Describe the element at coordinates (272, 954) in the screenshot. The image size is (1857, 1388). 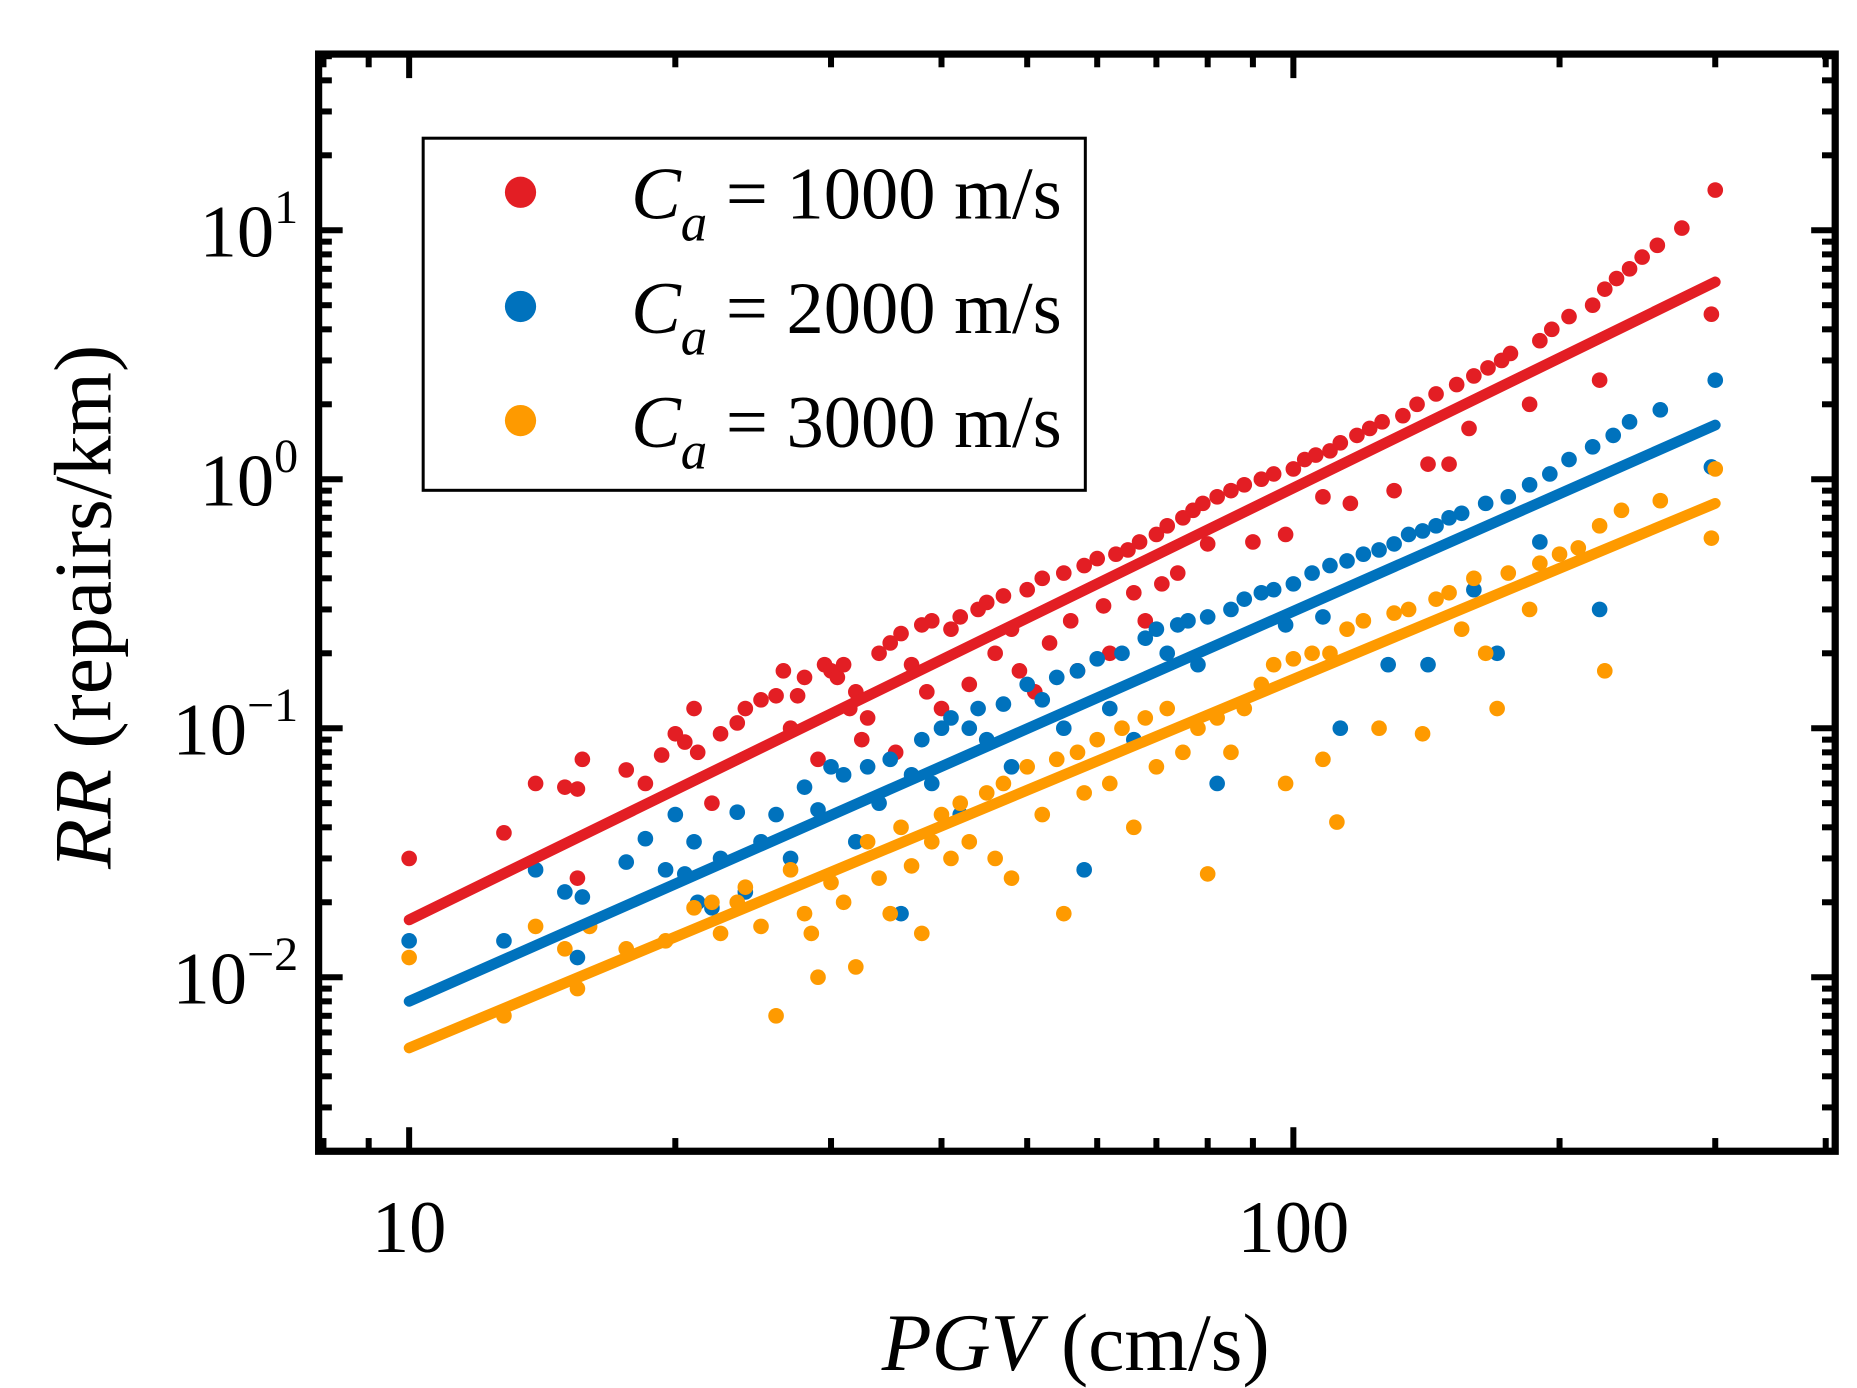
I see `y-tick-exponent: −2` at that location.